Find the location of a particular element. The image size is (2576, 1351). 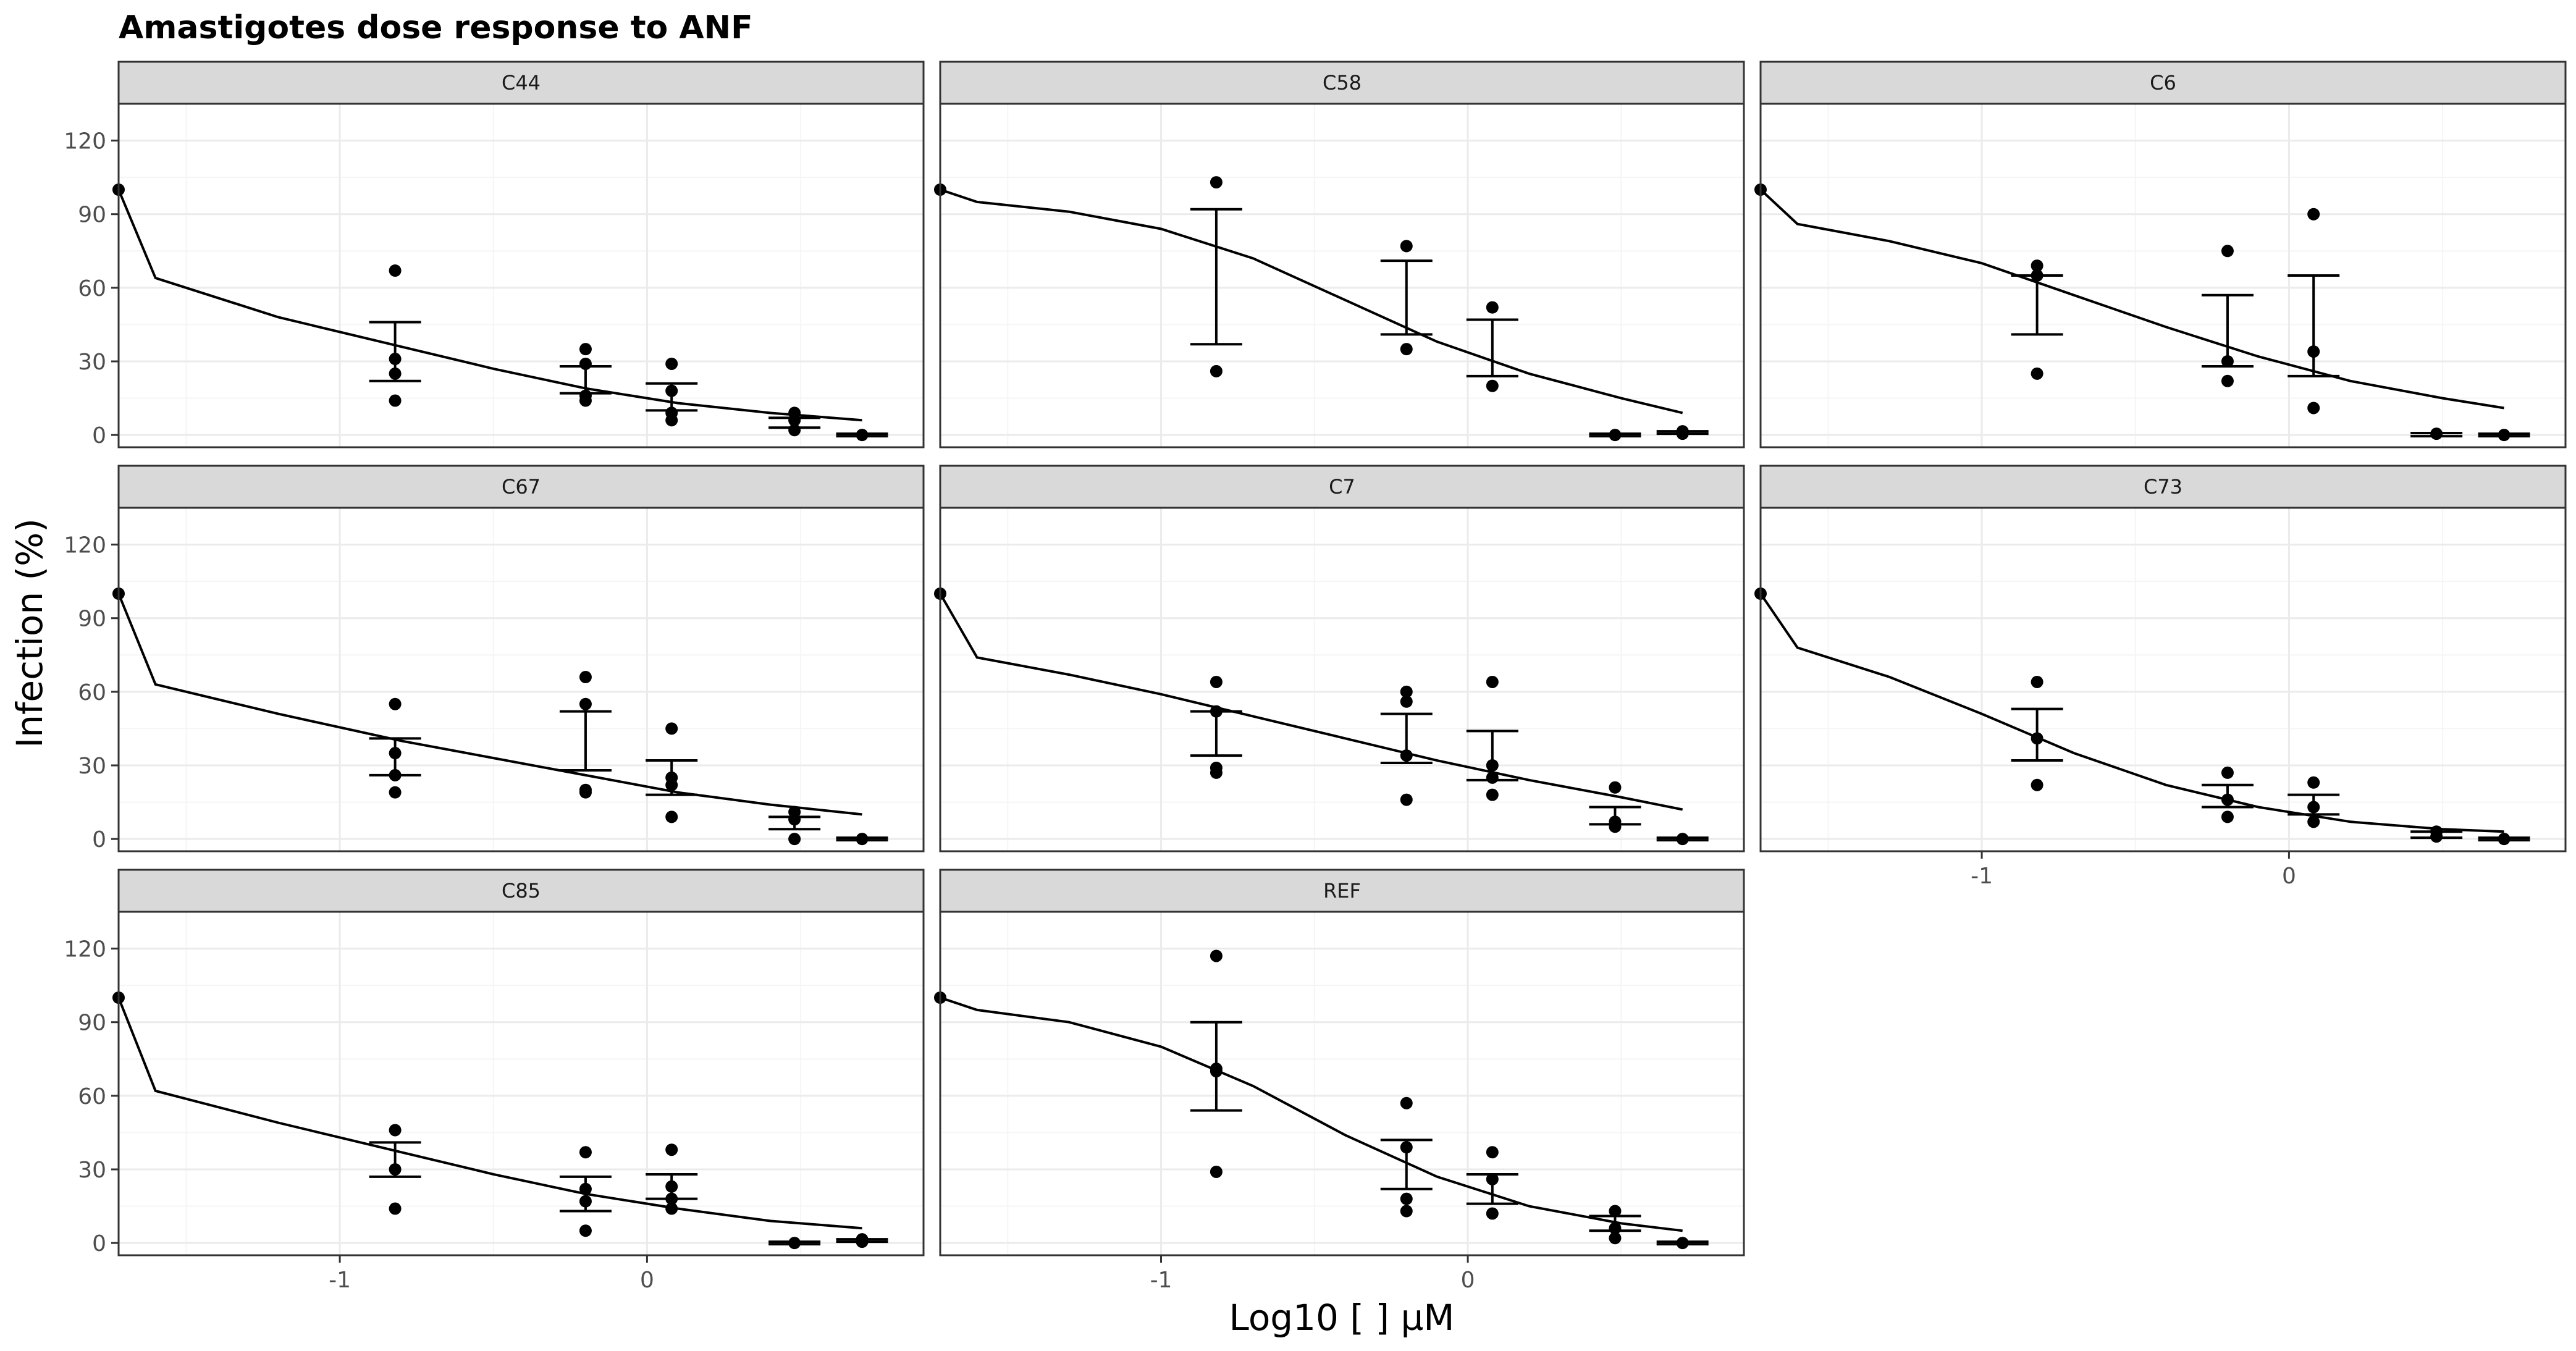

panel-c58: C58 is located at coordinates (1339, 254).